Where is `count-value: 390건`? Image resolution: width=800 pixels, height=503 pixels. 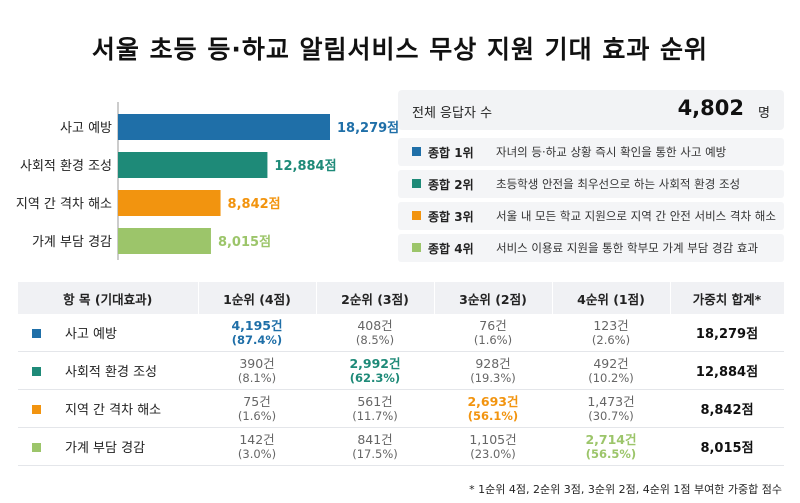 count-value: 390건 is located at coordinates (257, 363).